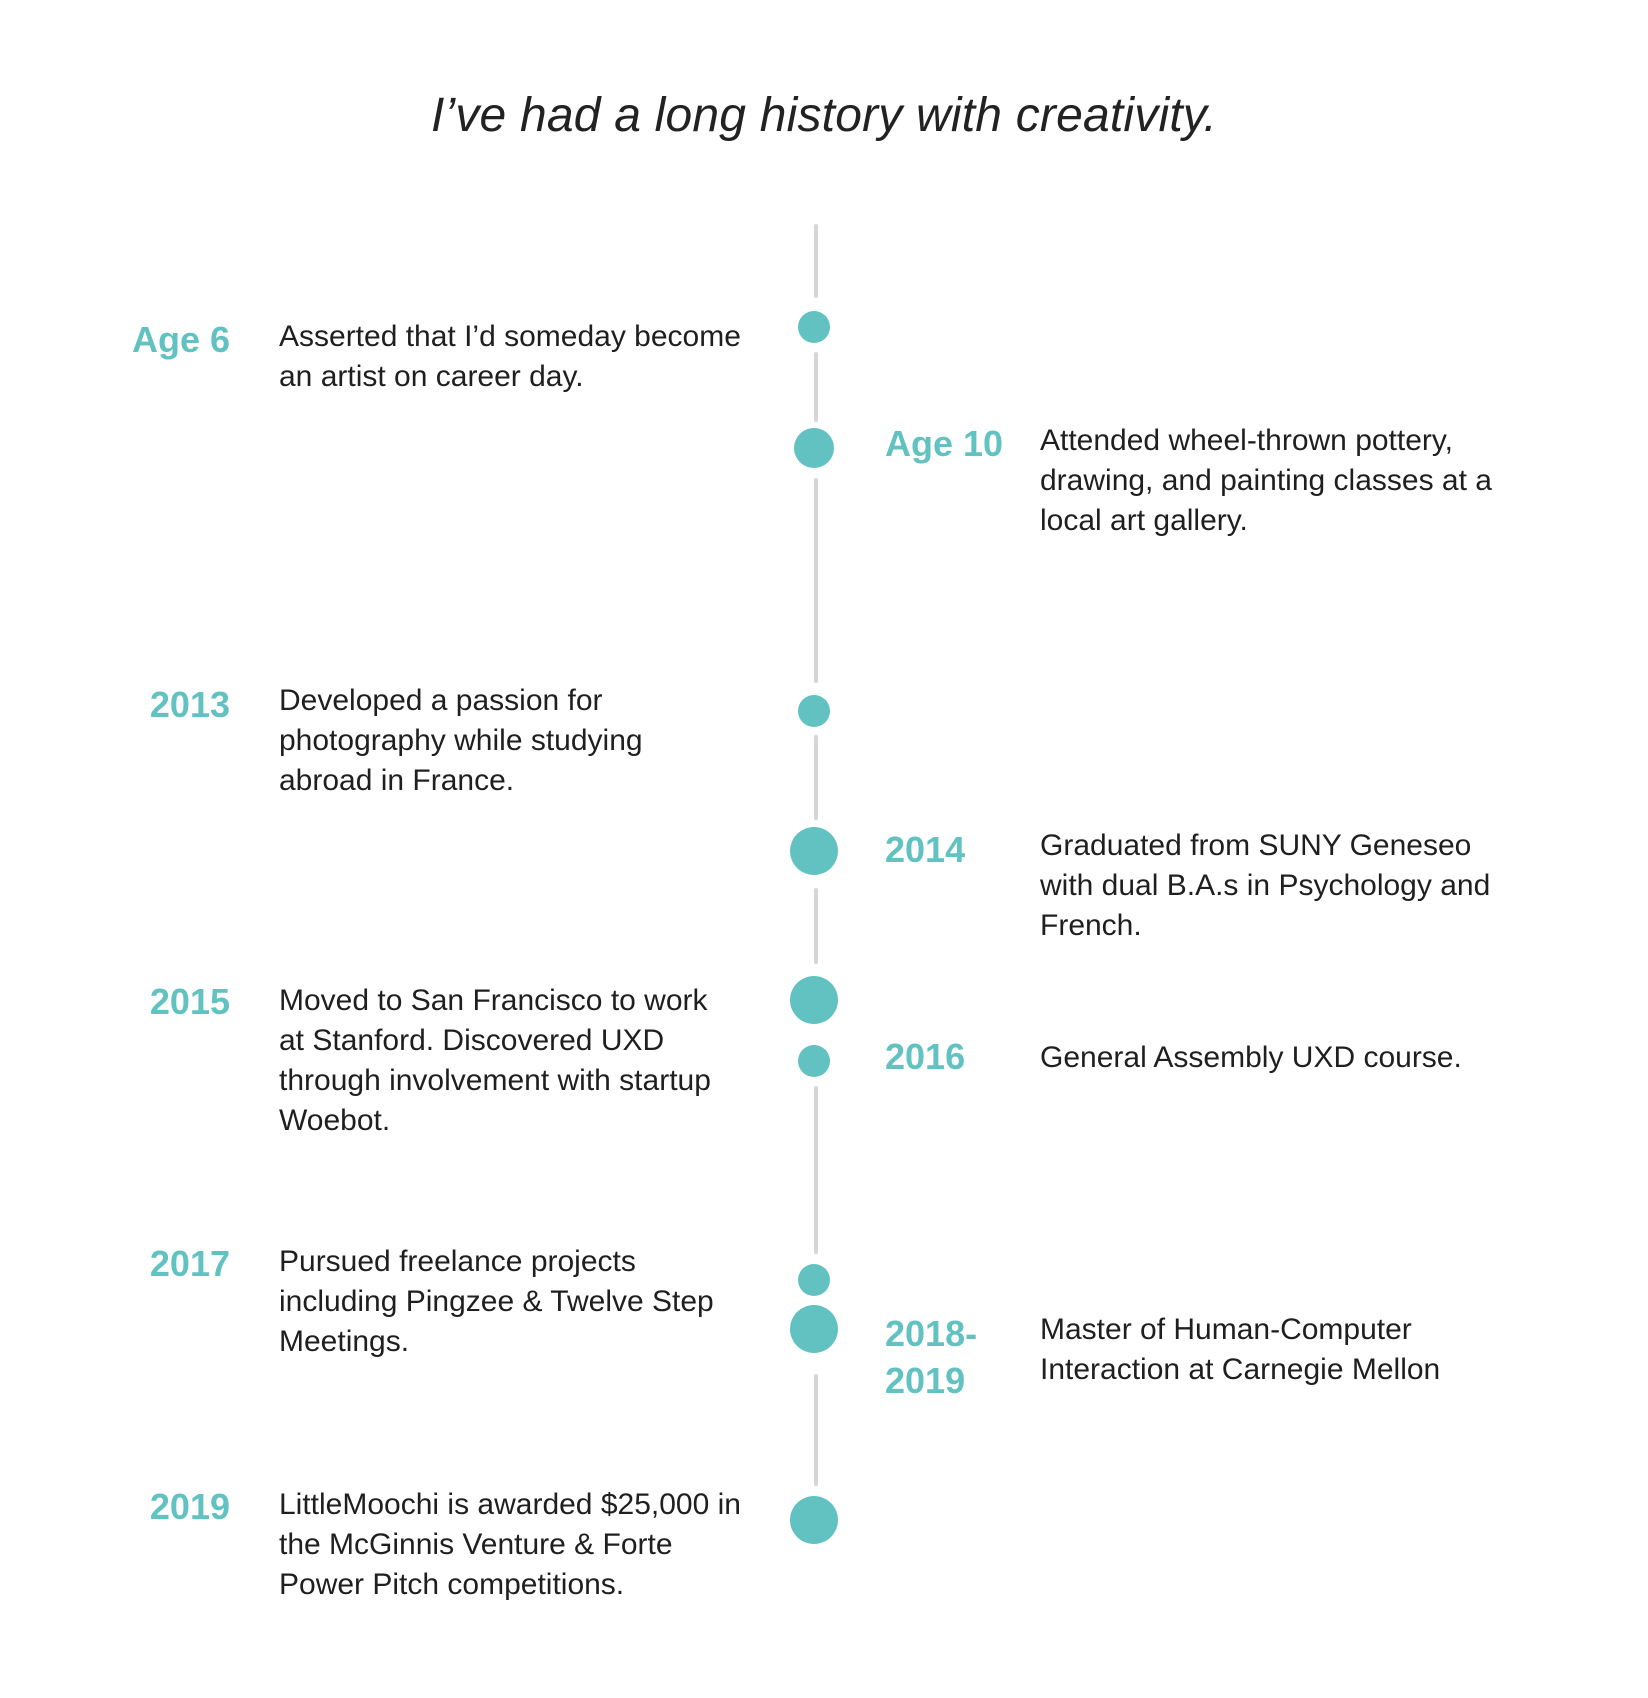 The width and height of the screenshot is (1648, 1698). I want to click on event-date: 2014, so click(925, 849).